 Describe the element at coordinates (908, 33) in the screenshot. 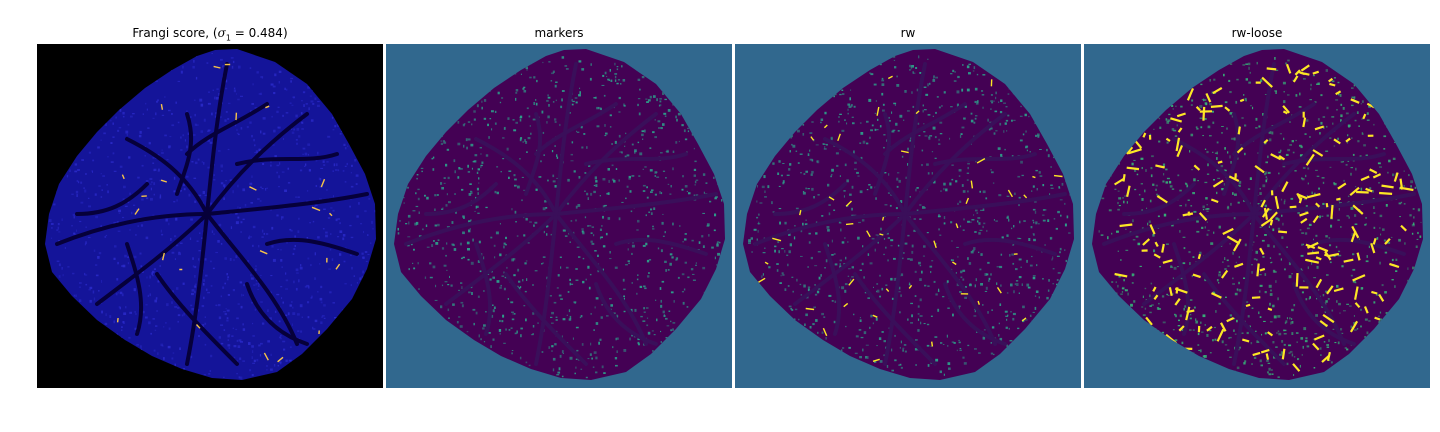

I see `panel-title-rw: rw` at that location.